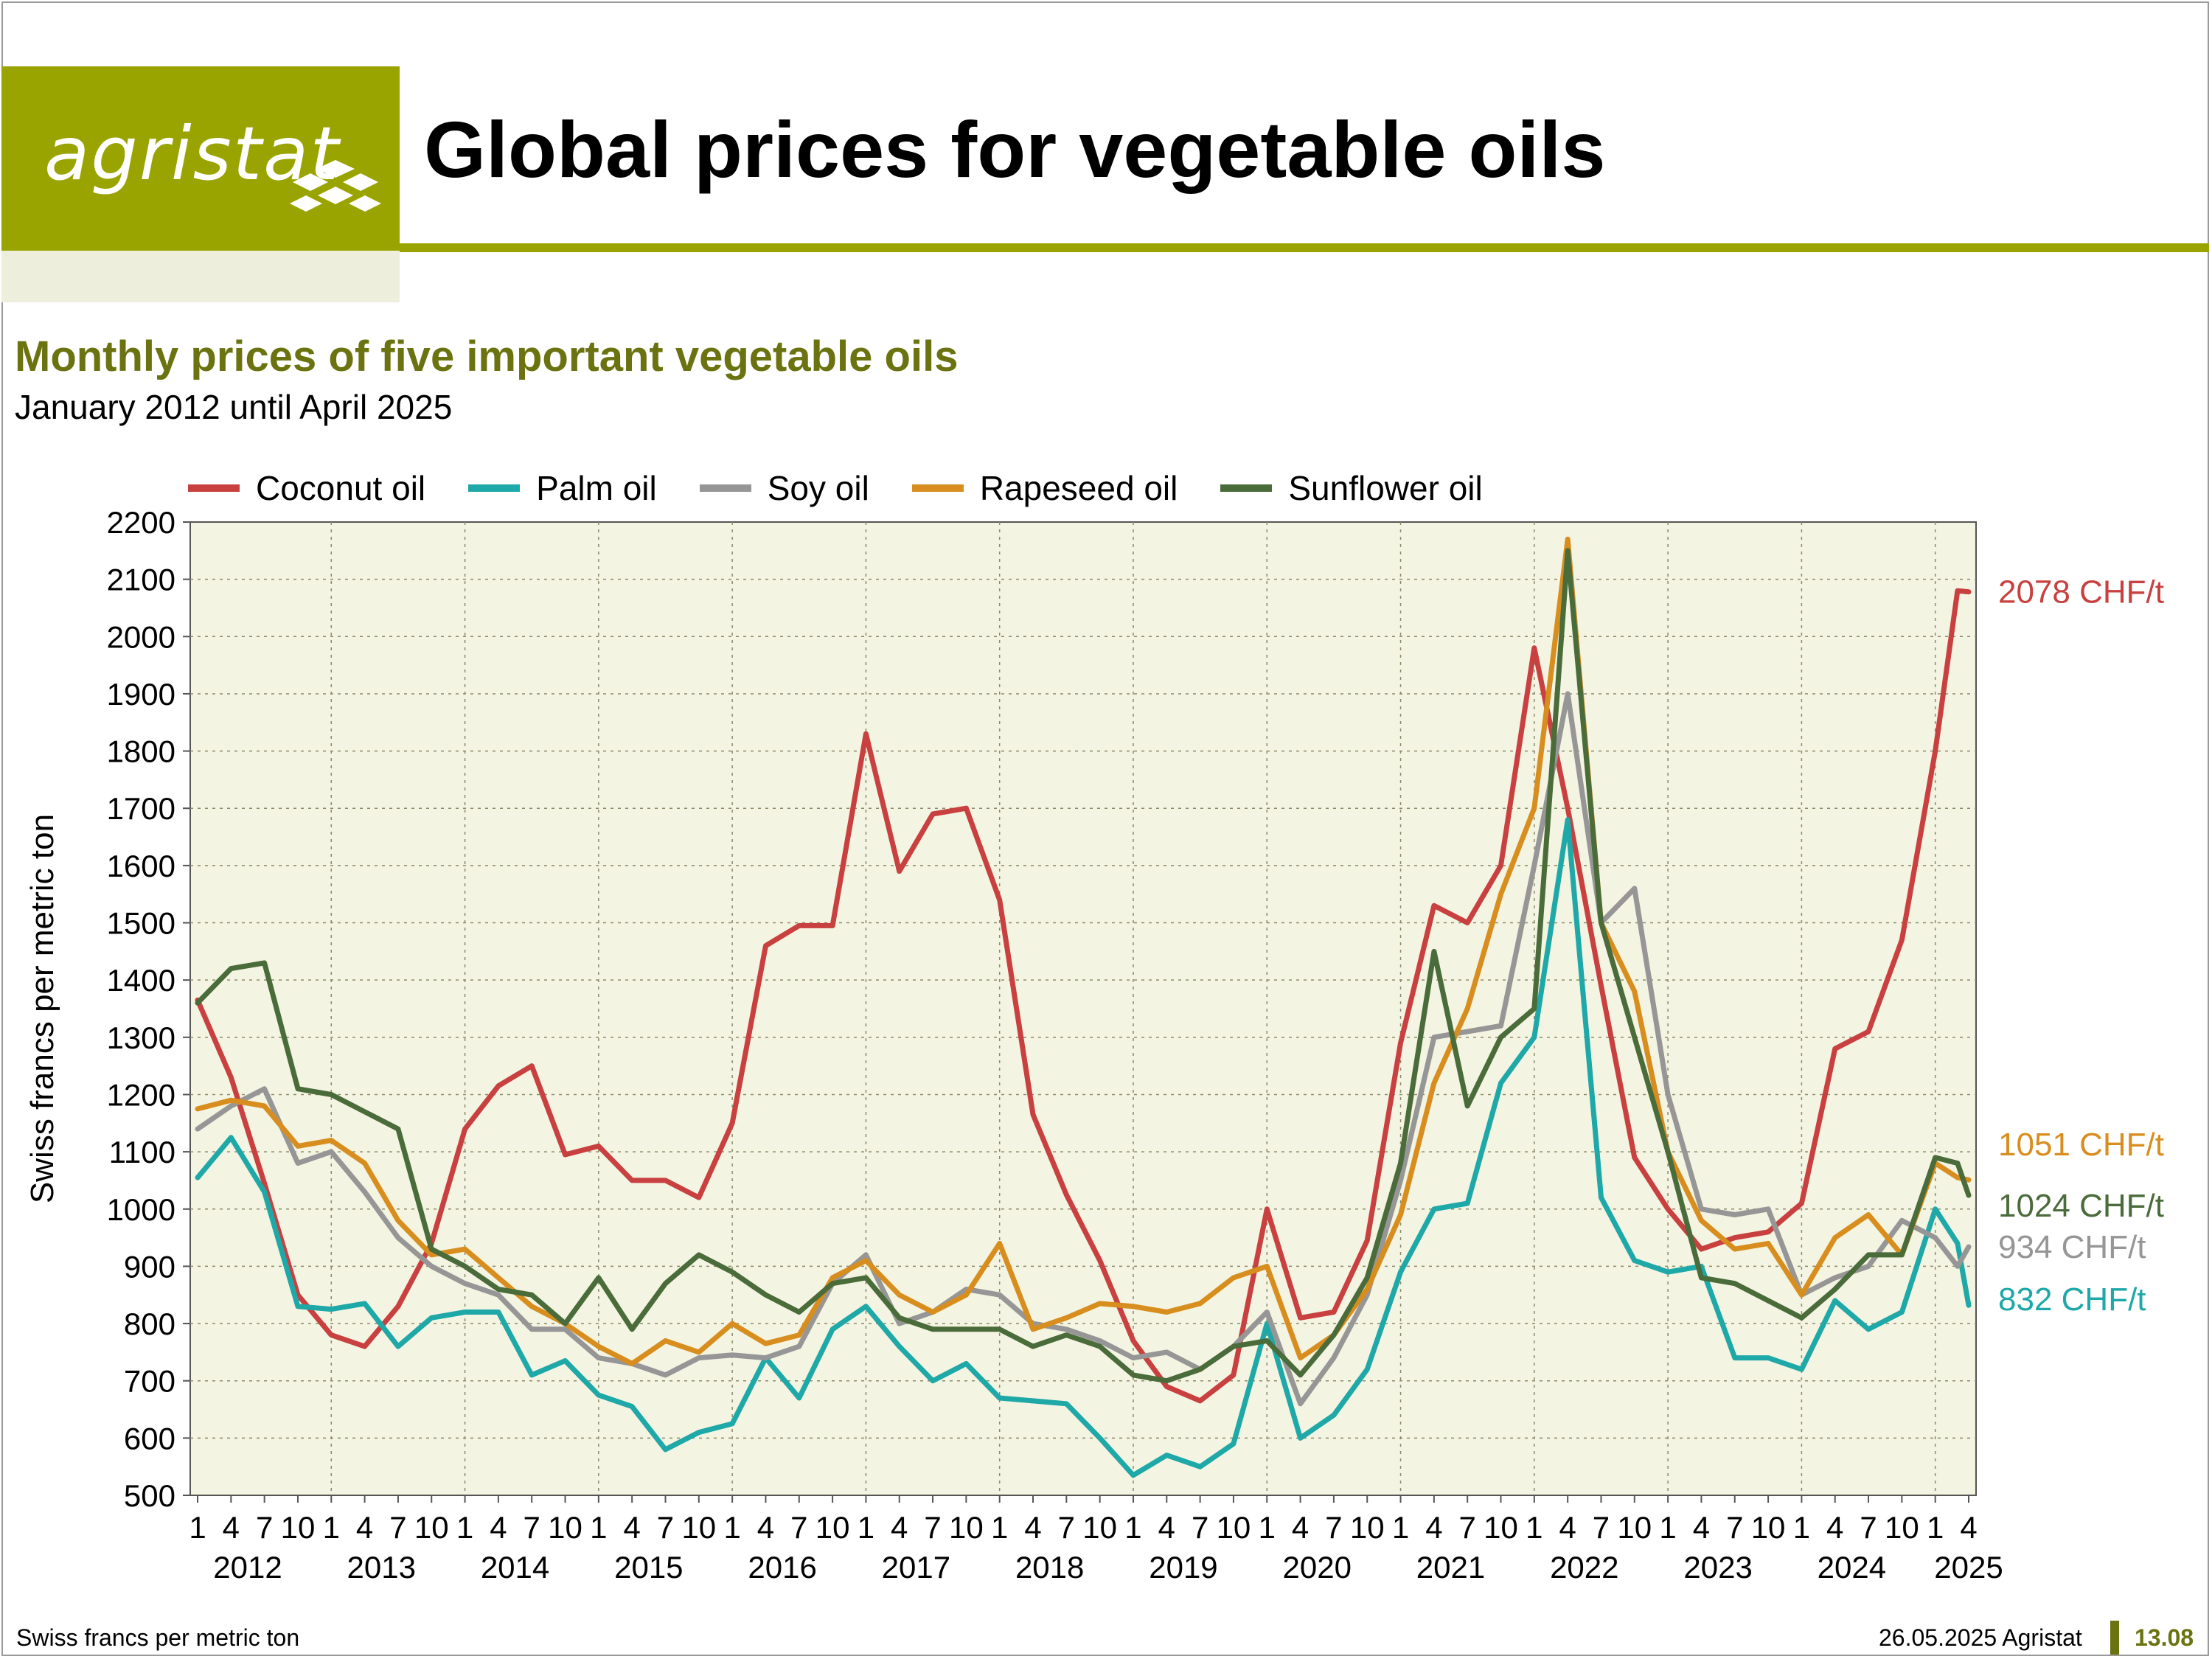  Describe the element at coordinates (141, 580) in the screenshot. I see `y-tick-label: 2100` at that location.